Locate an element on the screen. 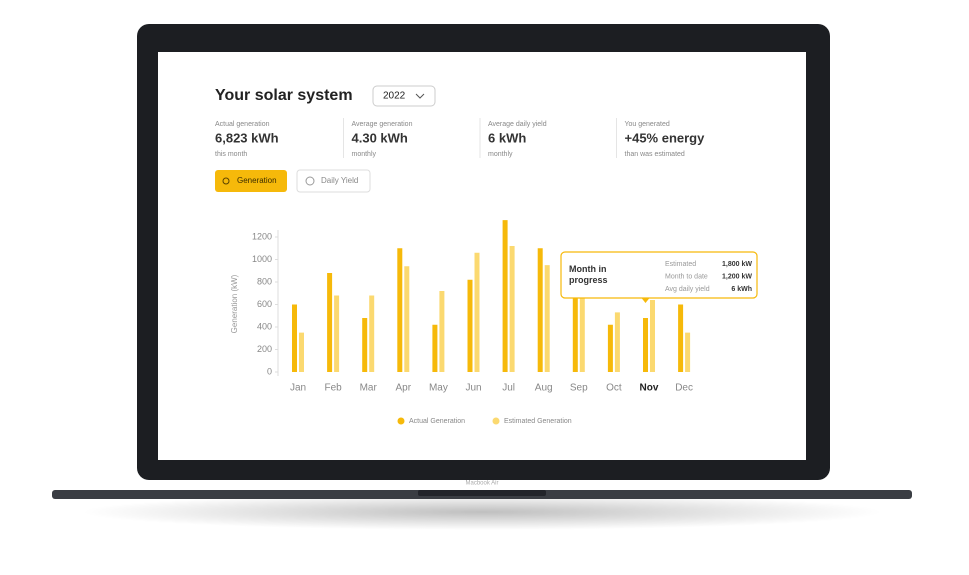 The width and height of the screenshot is (969, 575). y-tick-label: 1000 is located at coordinates (262, 259).